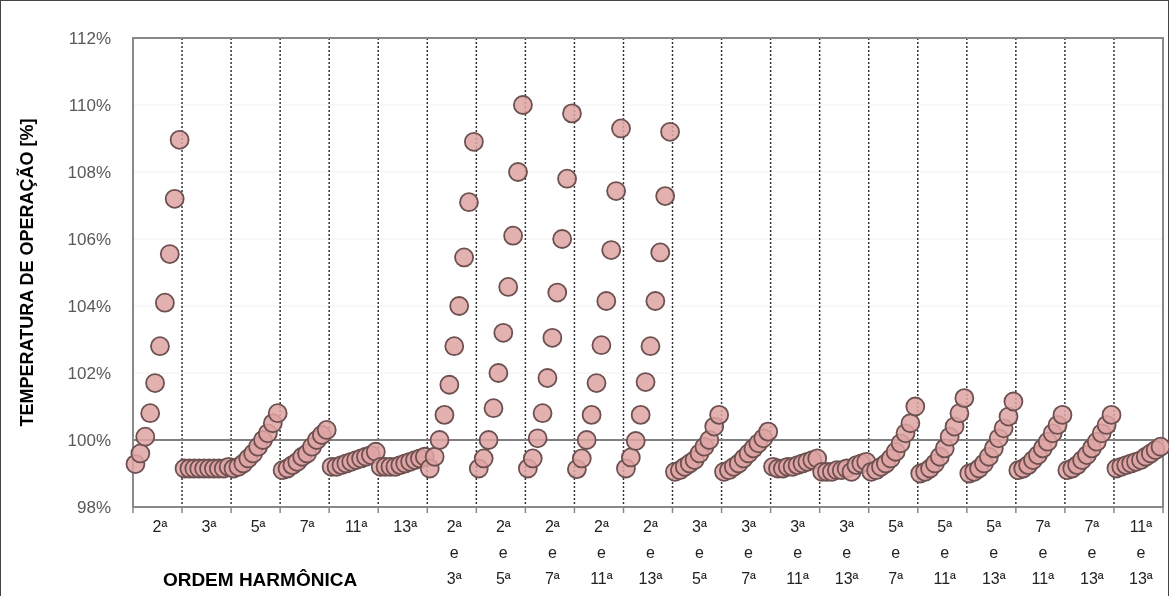  What do you see at coordinates (749, 552) in the screenshot?
I see `x-tick-label: 3ª e 7ª` at bounding box center [749, 552].